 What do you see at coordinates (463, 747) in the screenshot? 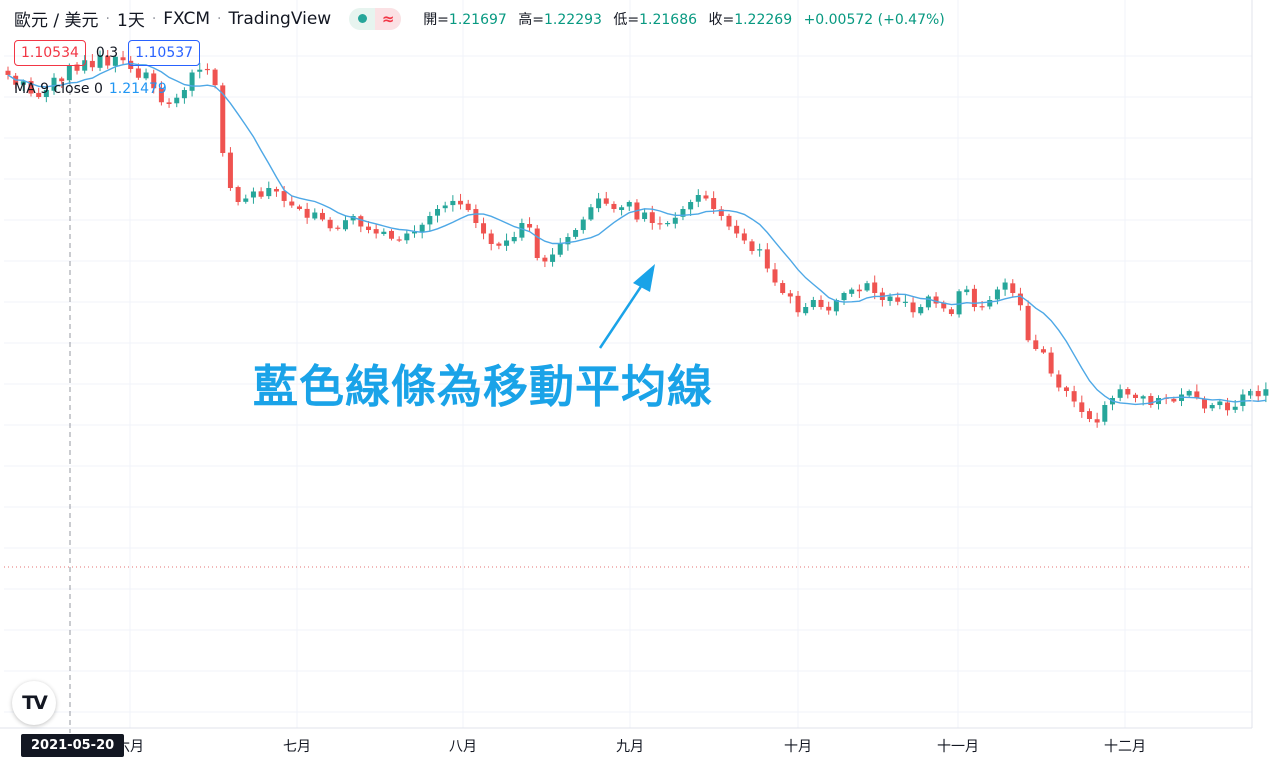
I see `time-axis-label: 八月` at bounding box center [463, 747].